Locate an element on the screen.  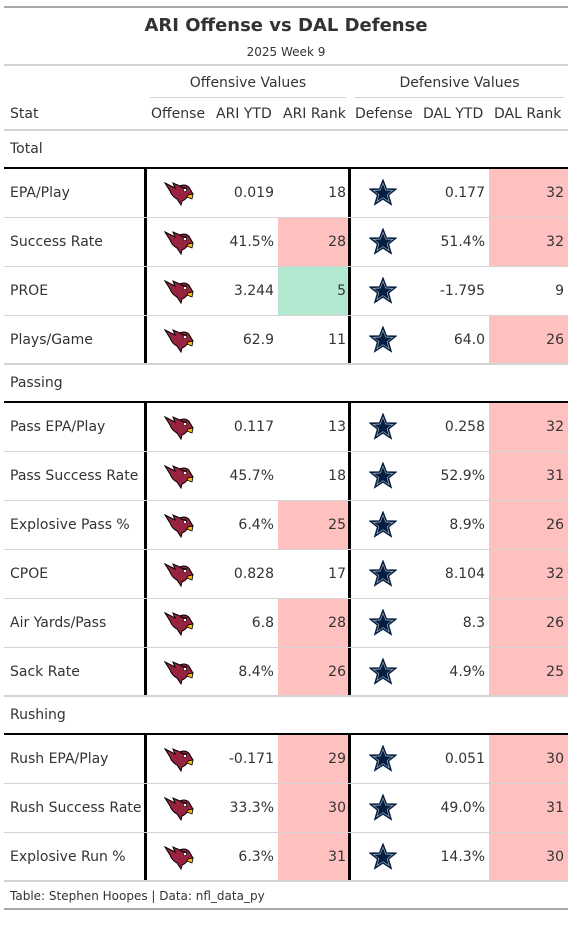
table-row: Explosive Pass % 6.4% 25 8.9% 26 is located at coordinates (286, 525).